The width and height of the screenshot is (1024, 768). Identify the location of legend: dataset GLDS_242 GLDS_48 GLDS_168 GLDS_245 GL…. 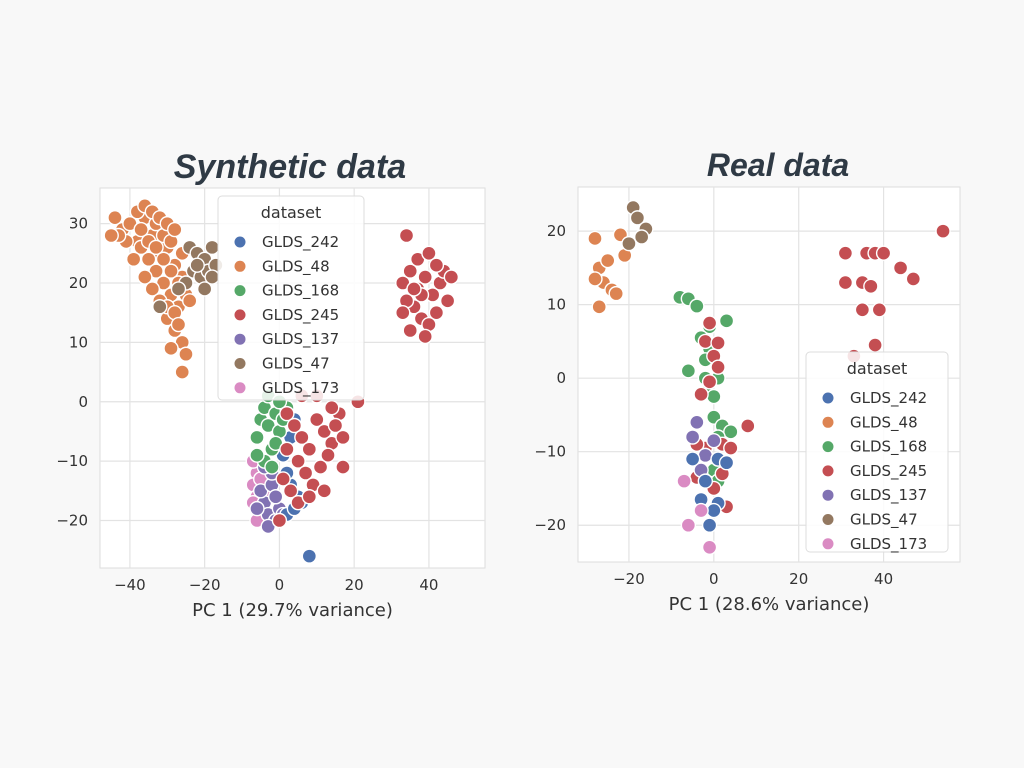
(877, 452).